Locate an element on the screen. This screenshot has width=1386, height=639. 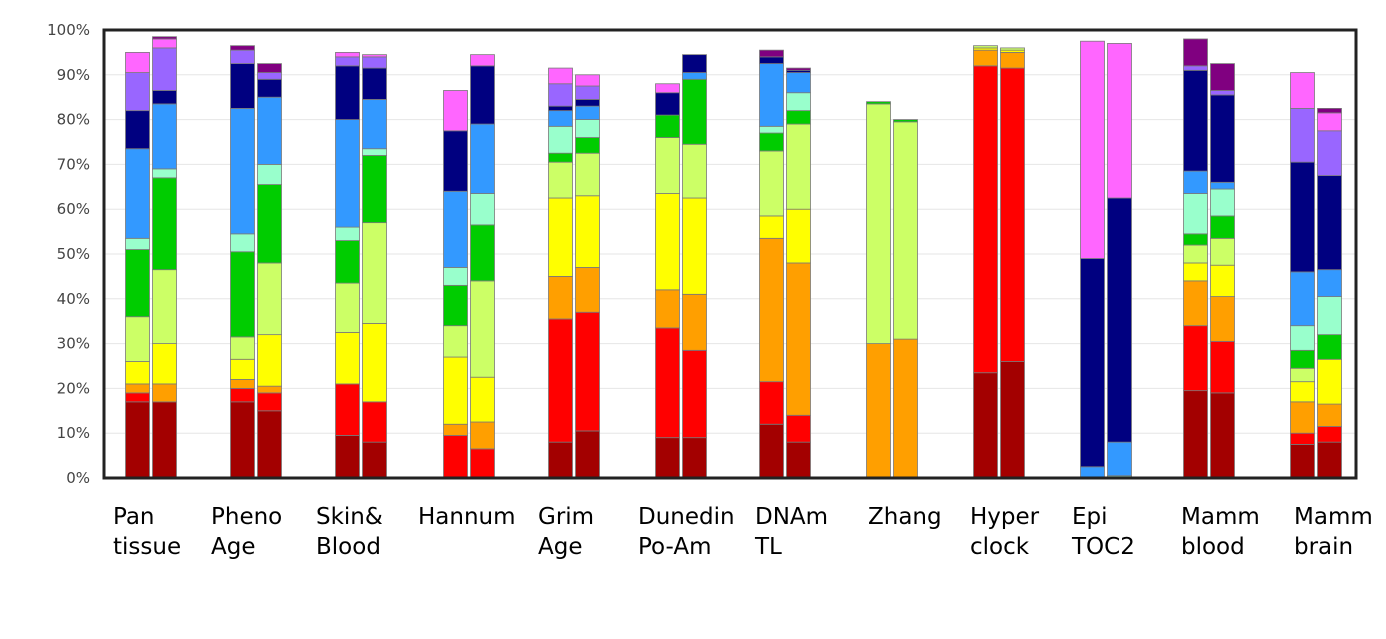
y-axis-ticks: 0% 10% 20% 30% 40% 50% 60% 70% 80% 90% 100% is located at coordinates (68, 254).